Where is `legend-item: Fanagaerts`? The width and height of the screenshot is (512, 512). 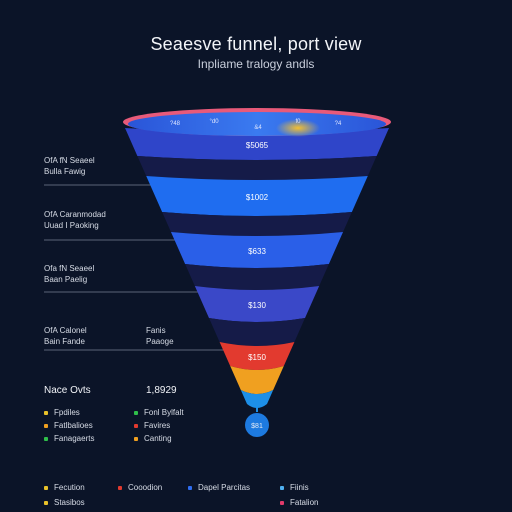
legend-item: Fanagaerts is located at coordinates (69, 438).